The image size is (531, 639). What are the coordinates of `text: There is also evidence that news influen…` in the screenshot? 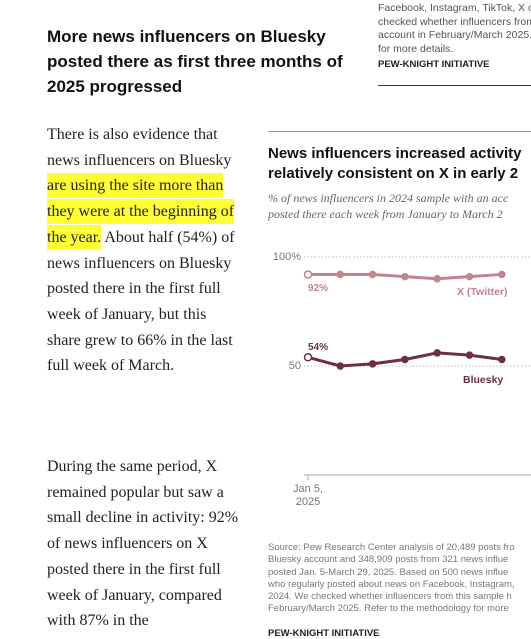 It's located at (139, 147).